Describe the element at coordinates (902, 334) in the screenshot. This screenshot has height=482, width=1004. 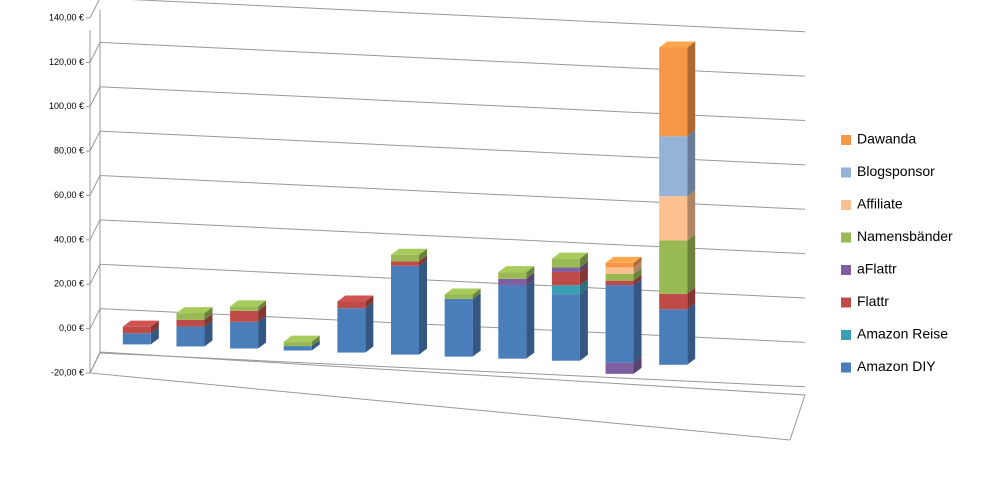
I see `legend-label: Amazon Reise` at that location.